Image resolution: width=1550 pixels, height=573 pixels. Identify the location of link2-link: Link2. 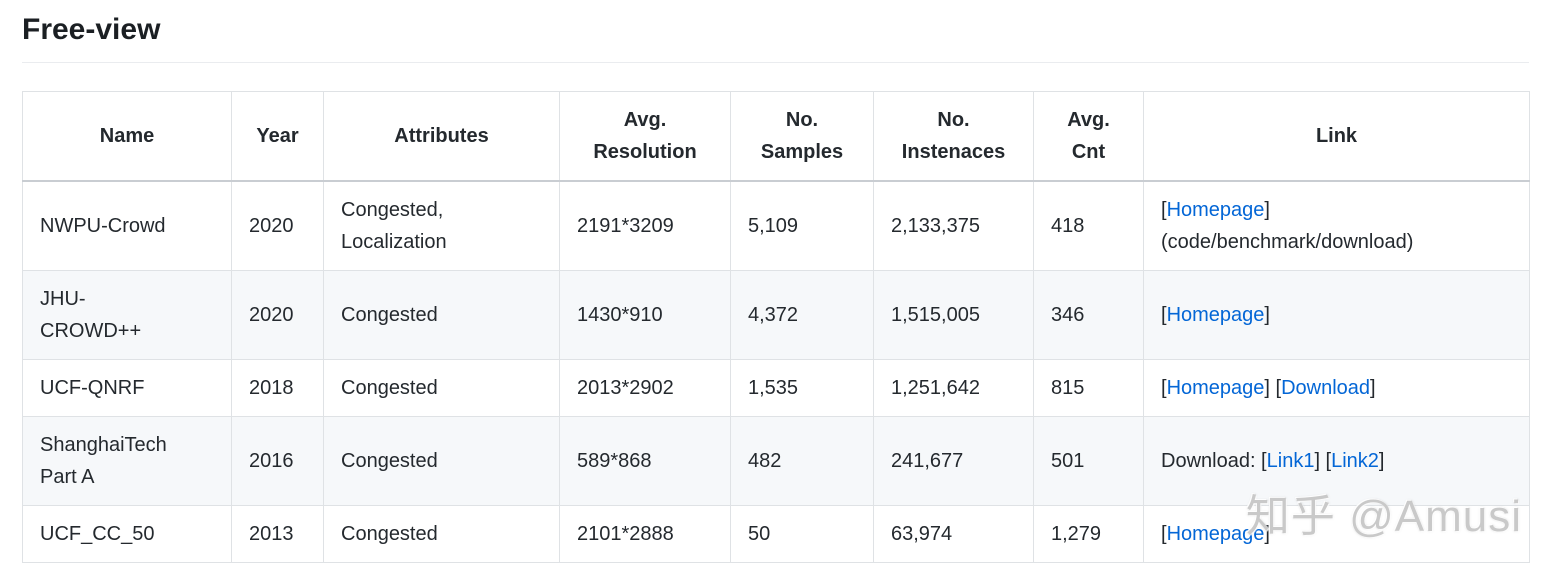
(1355, 461).